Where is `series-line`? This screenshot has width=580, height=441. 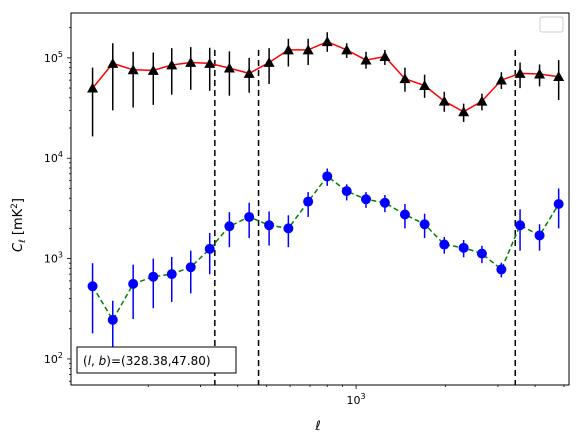
series-line is located at coordinates (325, 76).